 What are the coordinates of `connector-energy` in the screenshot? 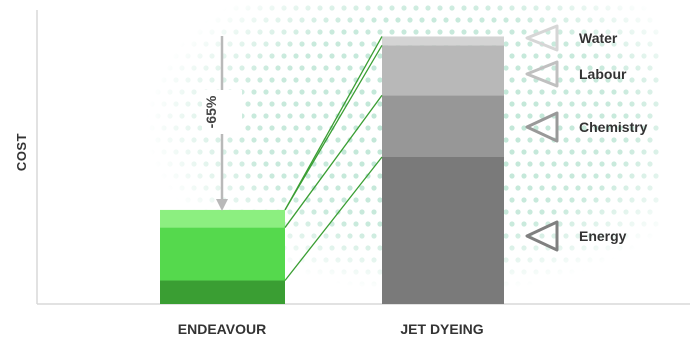 It's located at (333, 218).